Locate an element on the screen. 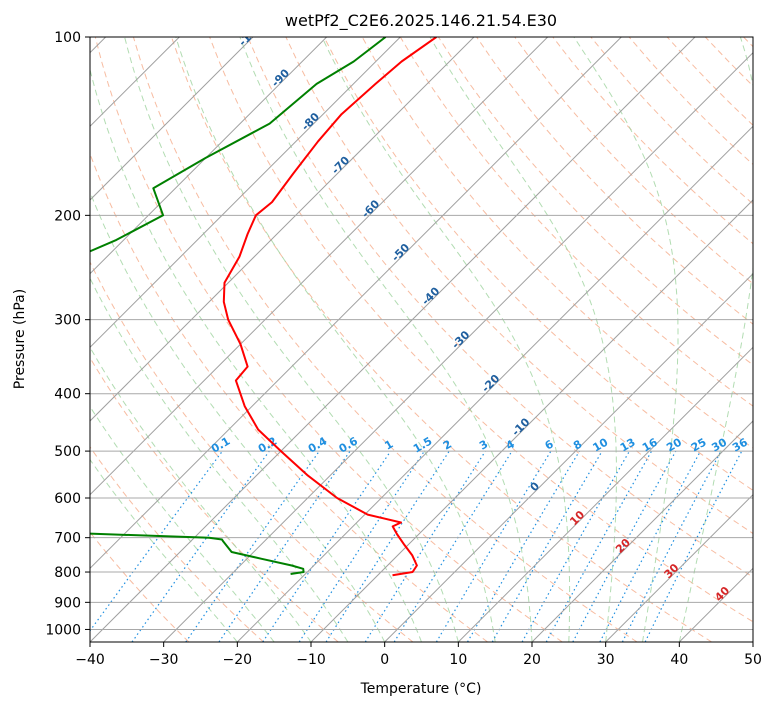 The height and width of the screenshot is (708, 775). y-tick-label: 100 is located at coordinates (67, 38).